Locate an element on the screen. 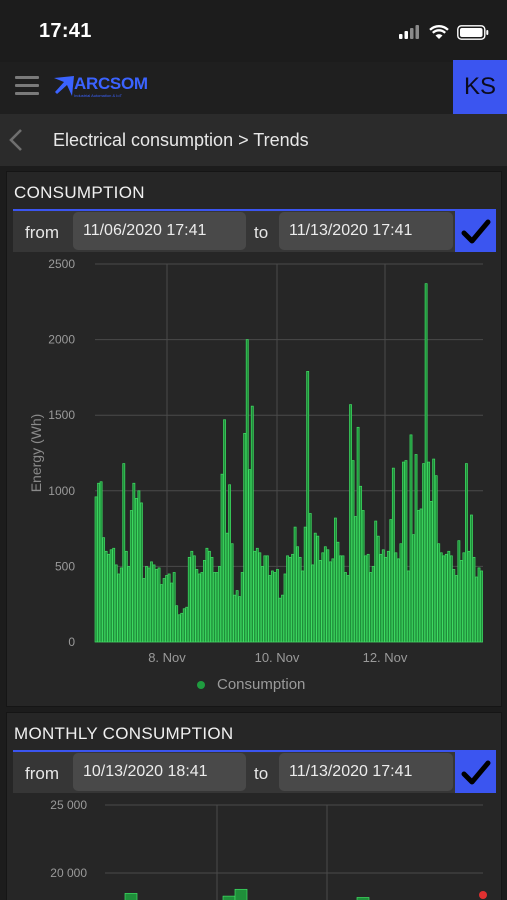 The height and width of the screenshot is (900, 507). chart-legend: Consumption is located at coordinates (251, 684).